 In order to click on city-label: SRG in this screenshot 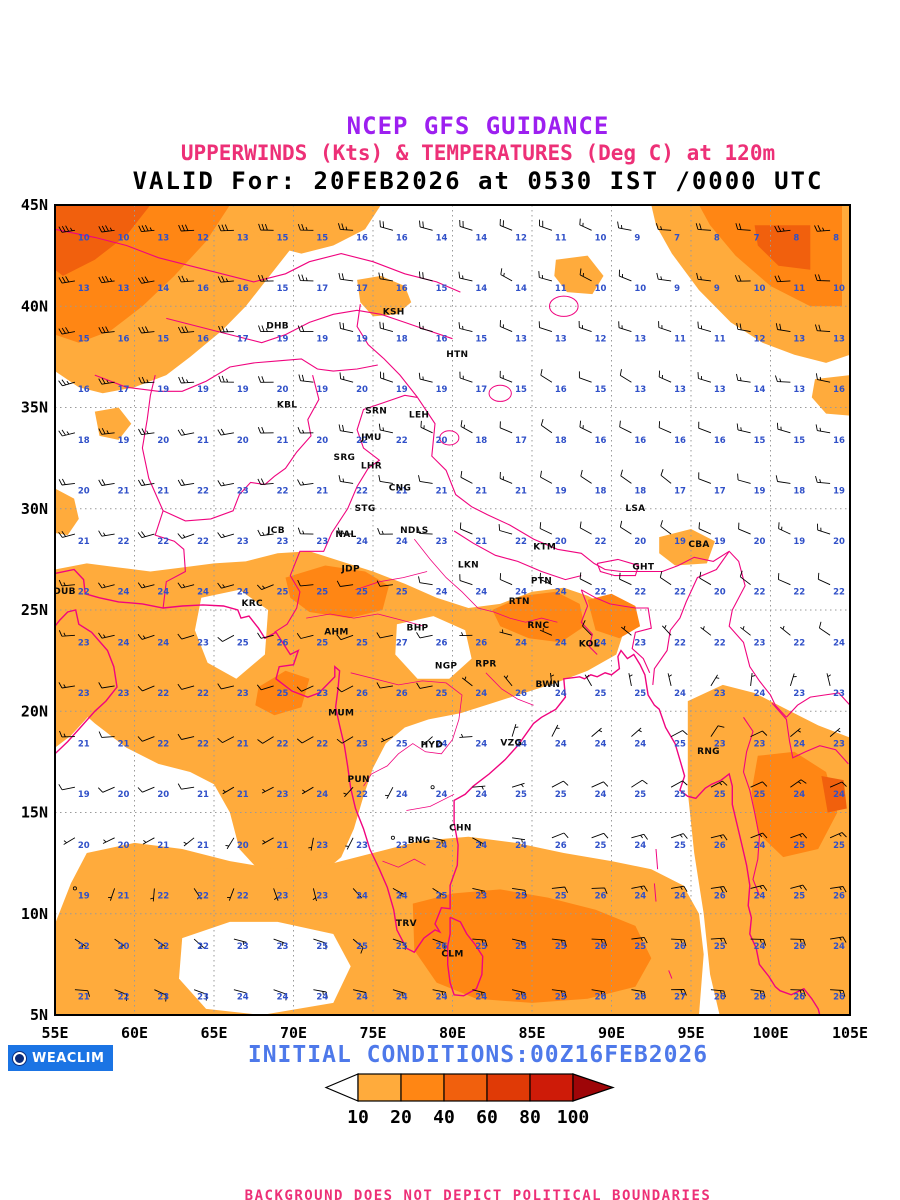, I will do `click(345, 458)`.